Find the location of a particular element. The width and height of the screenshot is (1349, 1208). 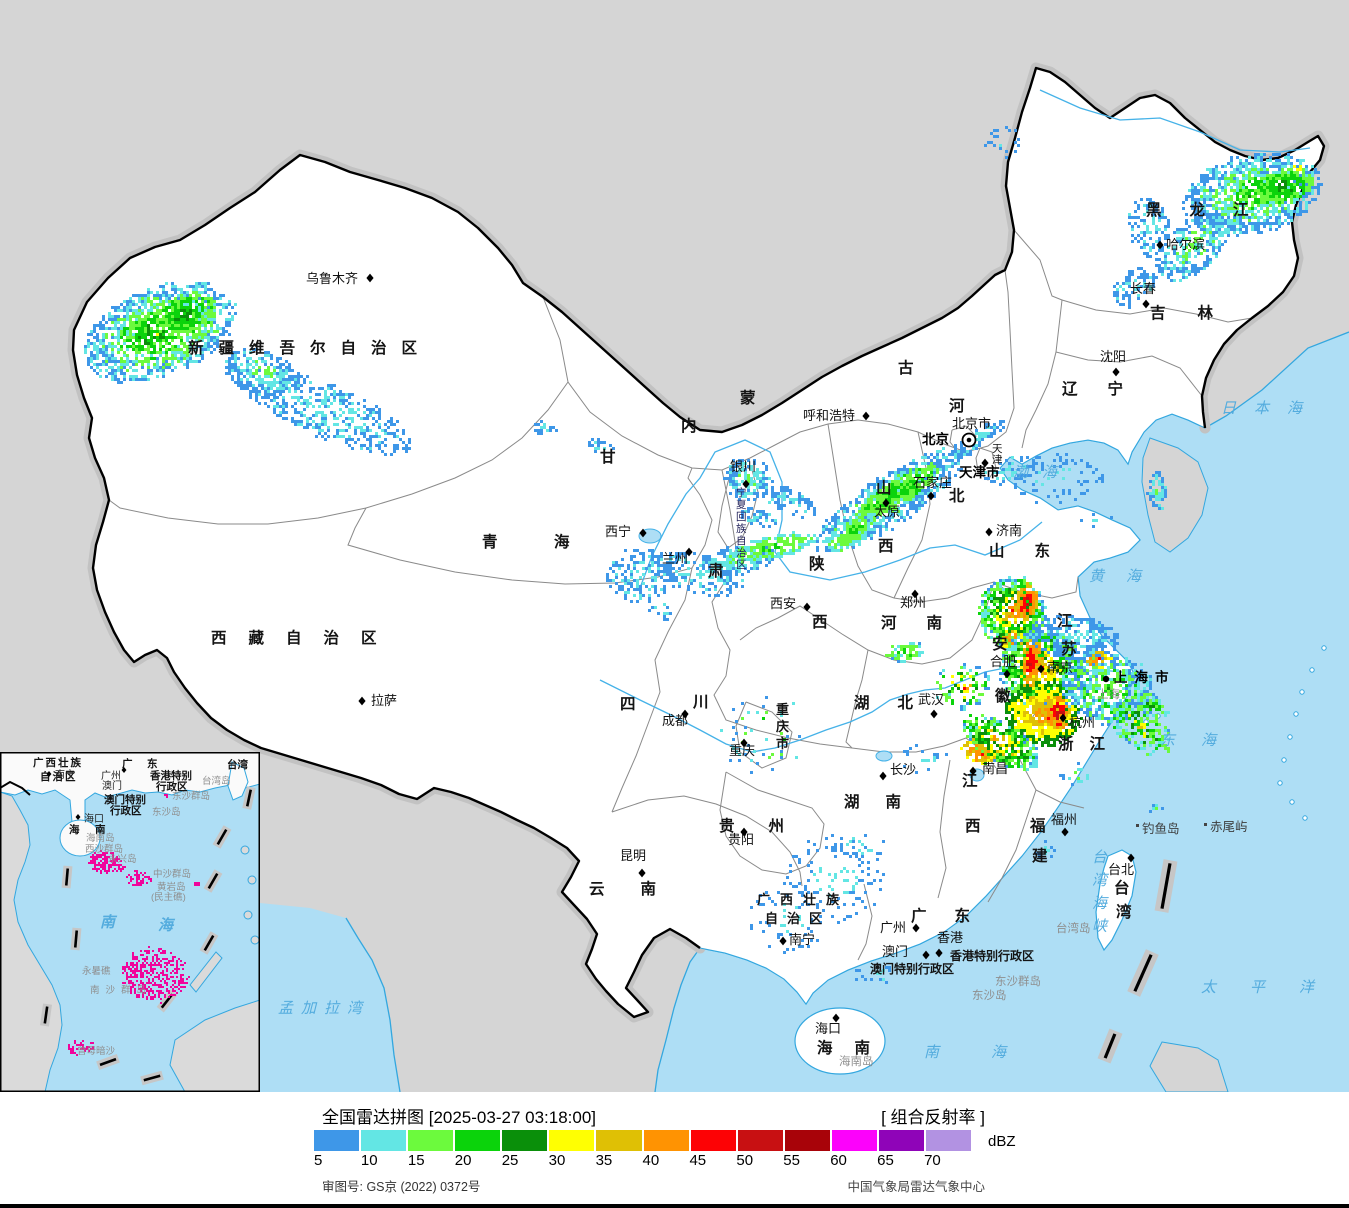

legend-value: 25 is located at coordinates (510, 1160).